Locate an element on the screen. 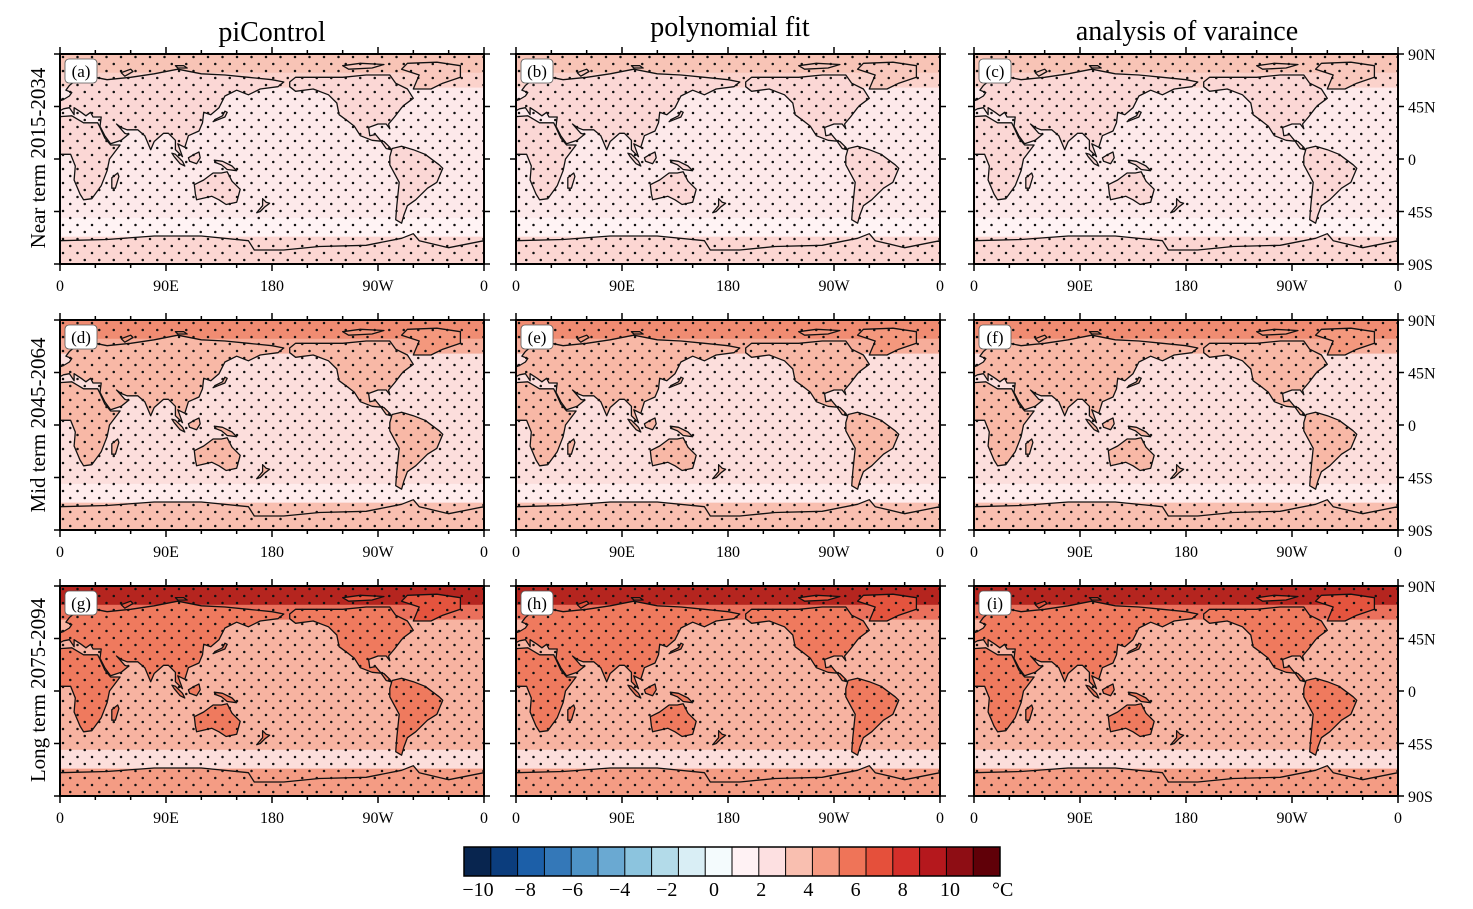  colorbar-label: −4 is located at coordinates (619, 890).